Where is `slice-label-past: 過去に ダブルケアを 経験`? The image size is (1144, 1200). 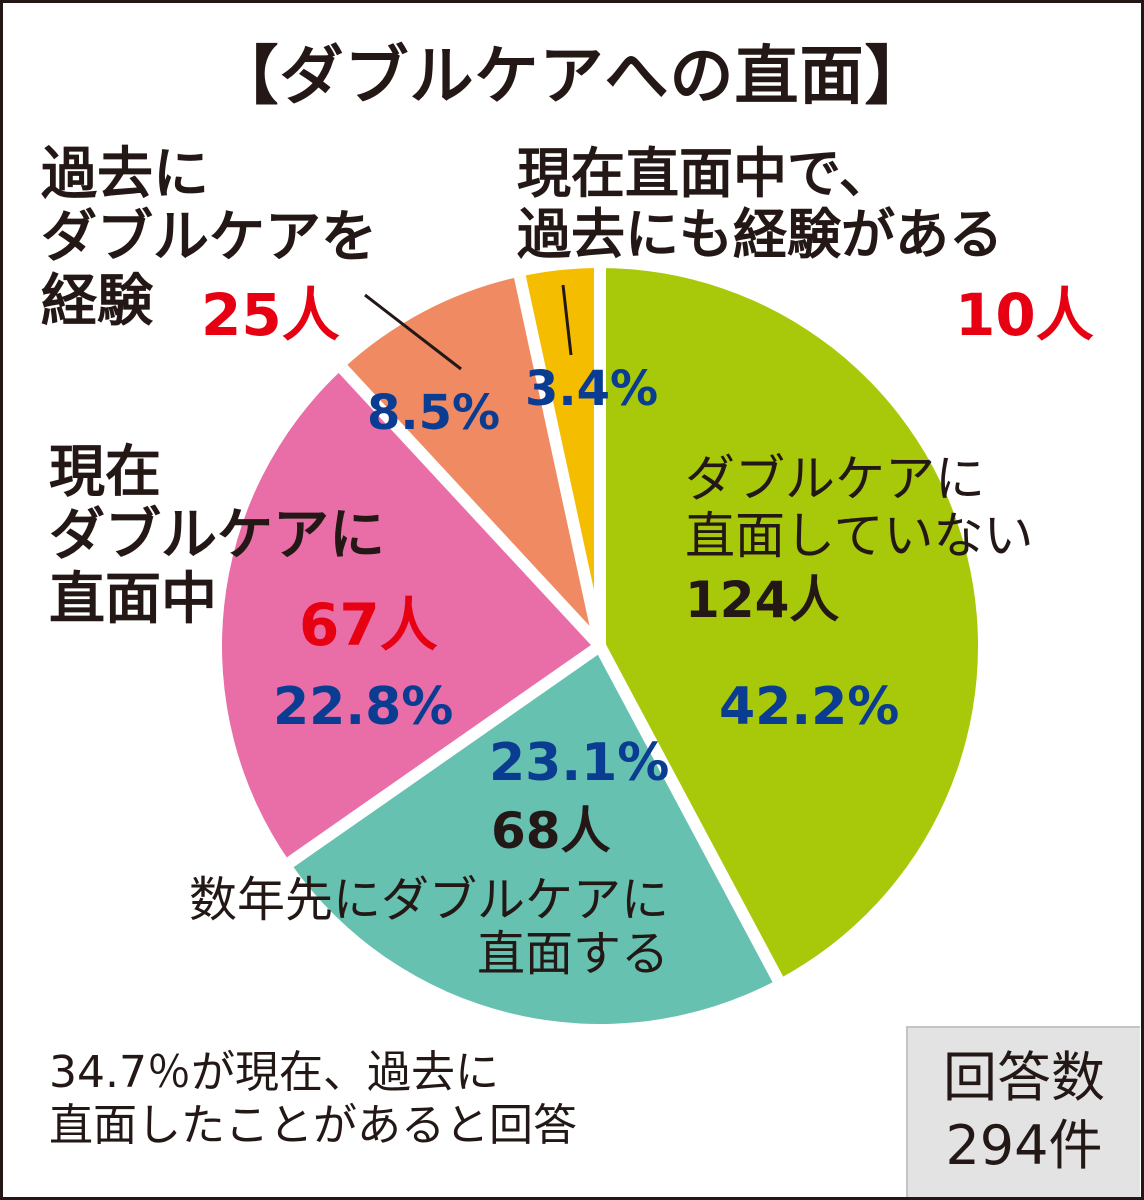
slice-label-past: 過去に ダブルケアを 経験 is located at coordinates (209, 238).